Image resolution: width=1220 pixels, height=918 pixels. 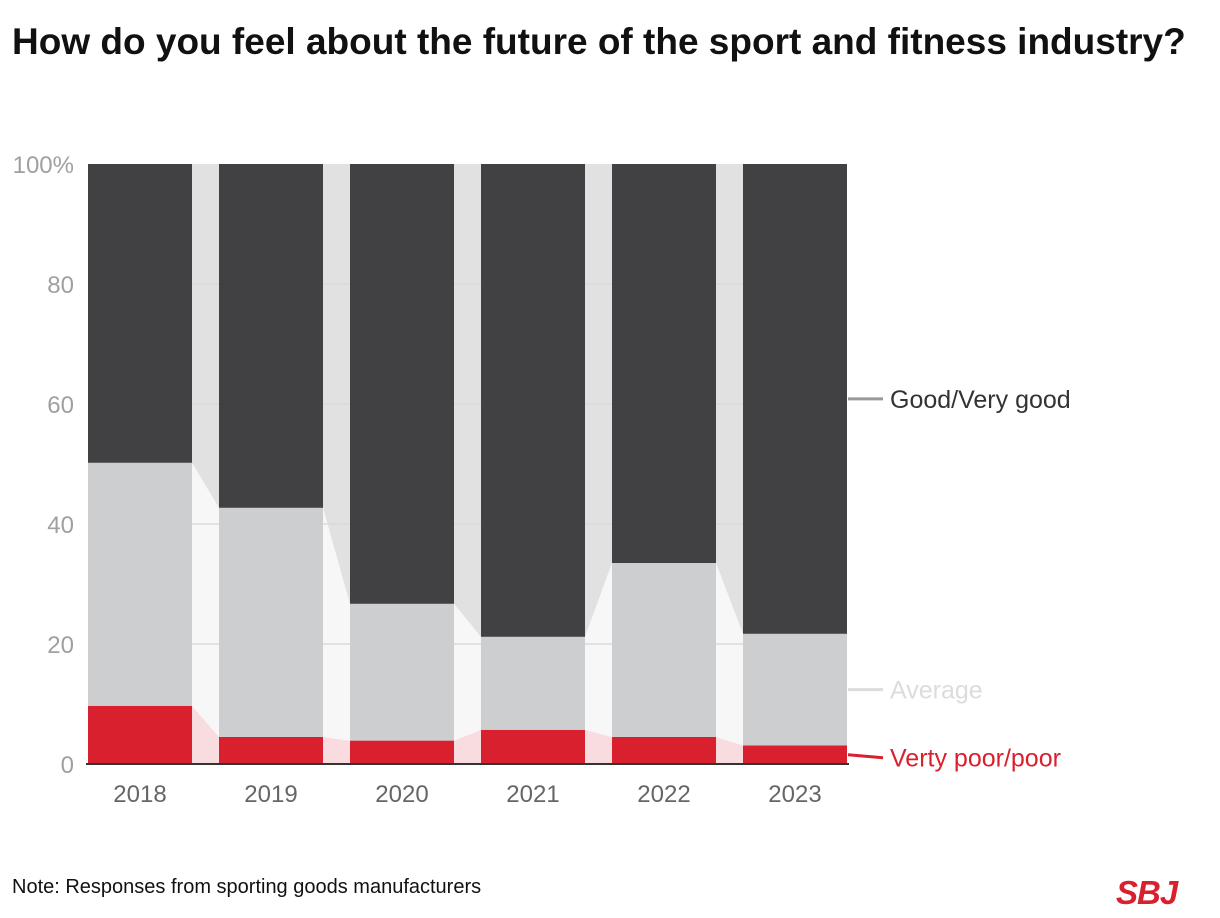 I want to click on x-tick-label: 2018, so click(x=139, y=794).